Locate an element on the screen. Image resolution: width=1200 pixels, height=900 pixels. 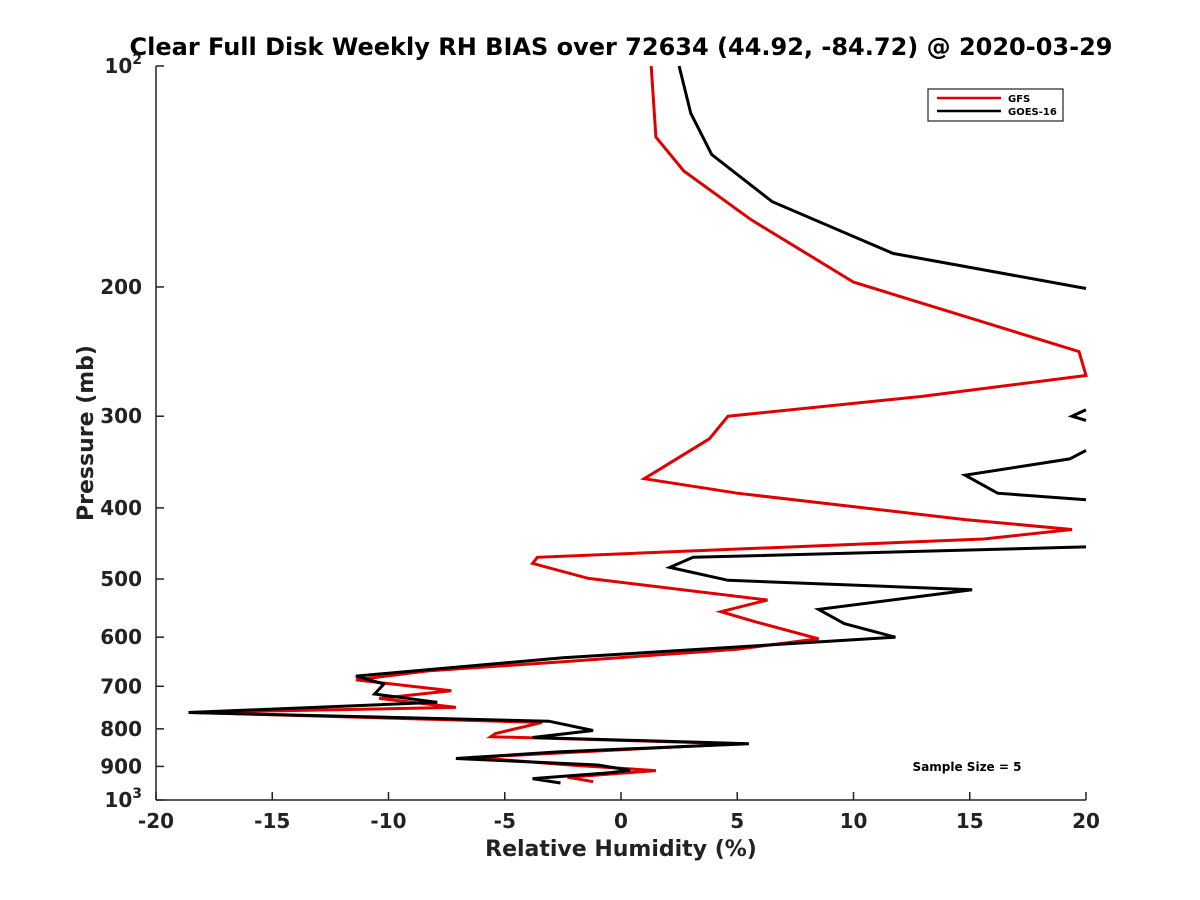
x-tick-label: -15 is located at coordinates (272, 821).